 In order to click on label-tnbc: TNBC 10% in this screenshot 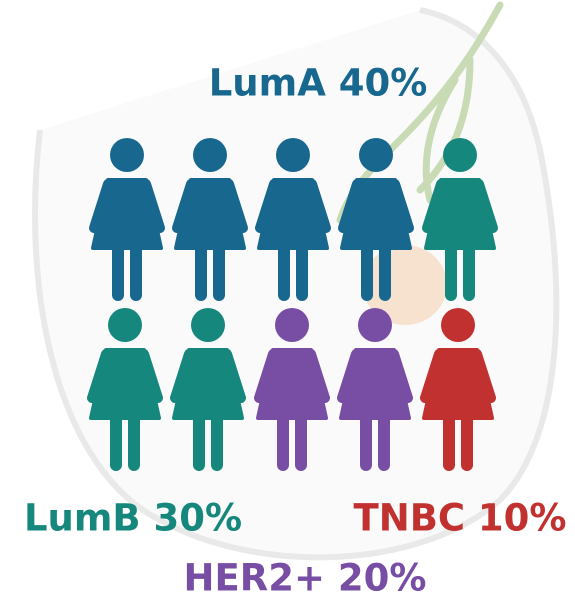, I will do `click(459, 518)`.